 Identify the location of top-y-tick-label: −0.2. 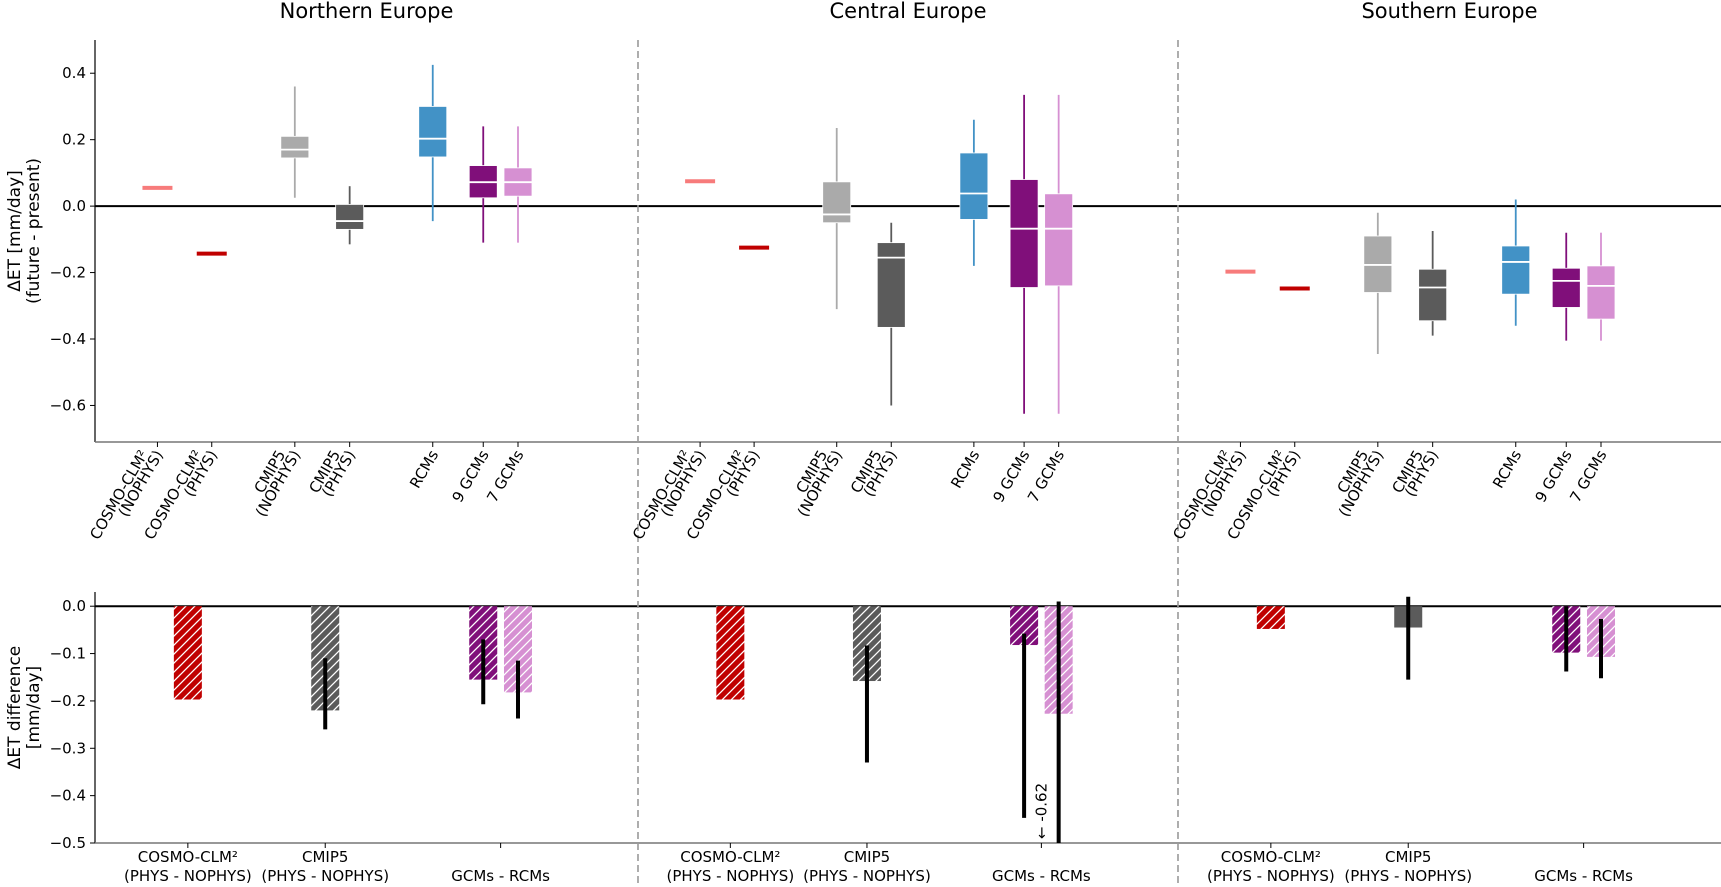
(68, 273).